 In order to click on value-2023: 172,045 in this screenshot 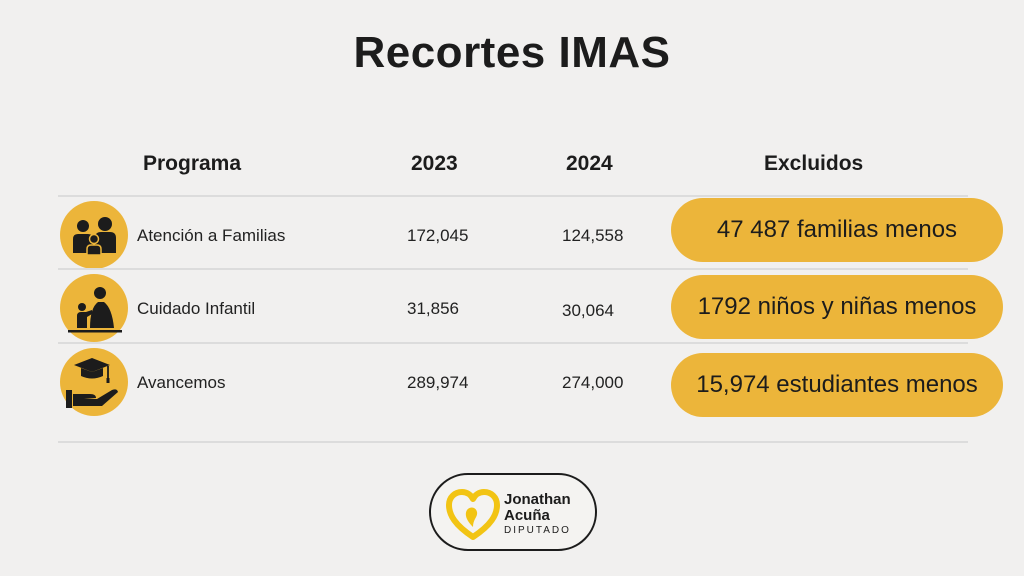, I will do `click(438, 235)`.